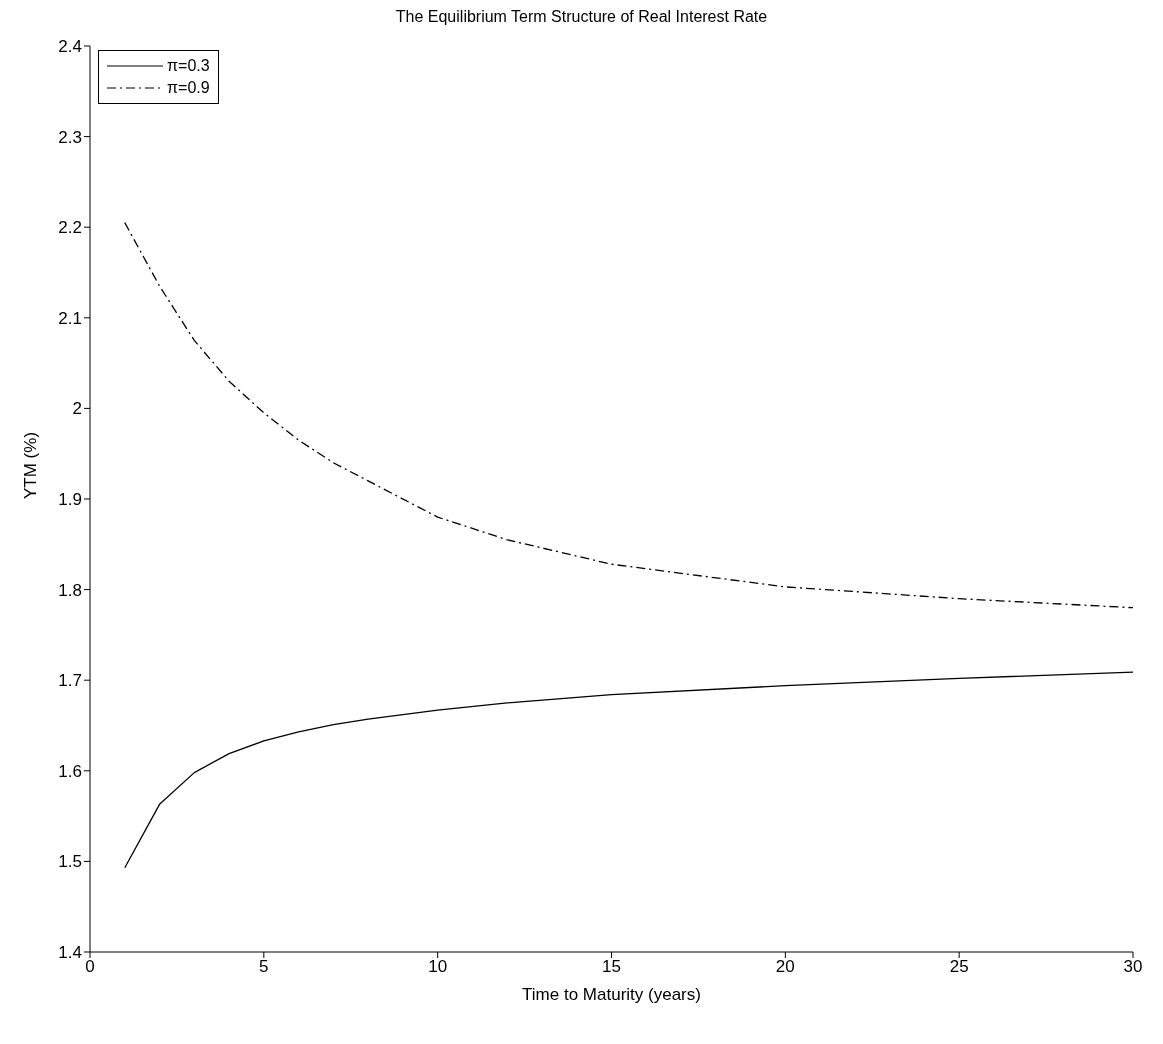  What do you see at coordinates (611, 994) in the screenshot?
I see `x-axis-title: Time to Maturity (years)` at bounding box center [611, 994].